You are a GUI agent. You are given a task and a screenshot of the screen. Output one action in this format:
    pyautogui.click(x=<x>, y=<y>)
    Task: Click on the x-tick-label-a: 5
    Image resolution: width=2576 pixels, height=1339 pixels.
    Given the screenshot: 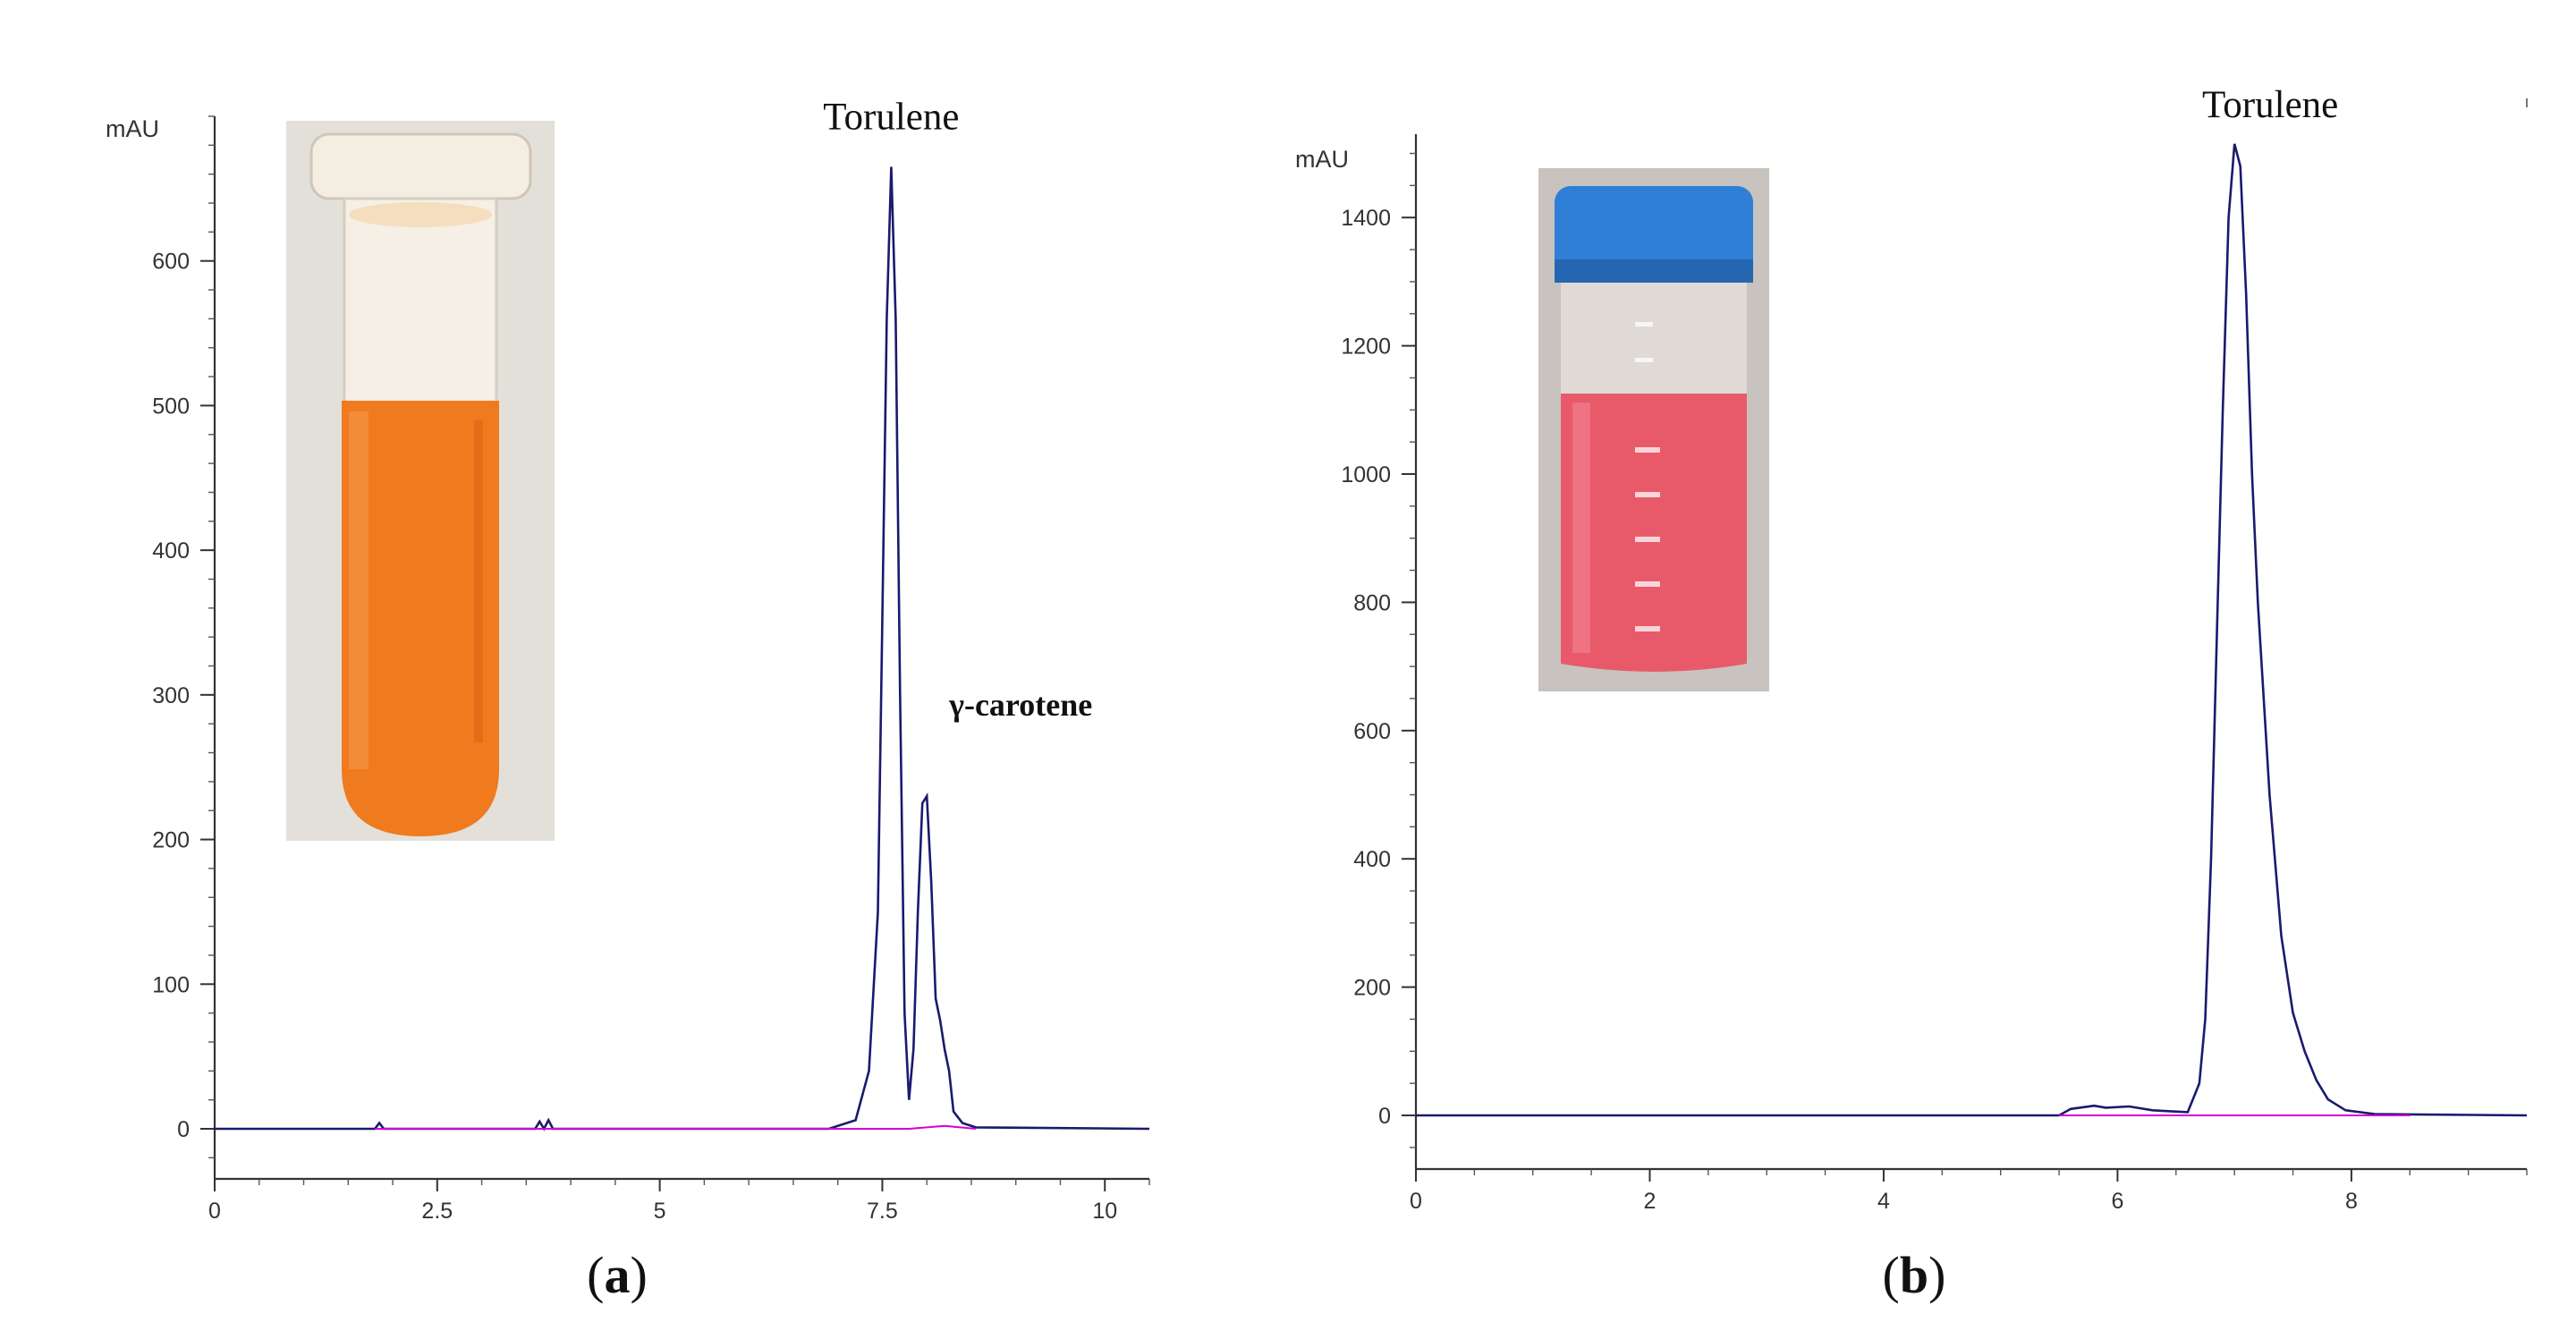 What is the action you would take?
    pyautogui.click(x=660, y=1211)
    